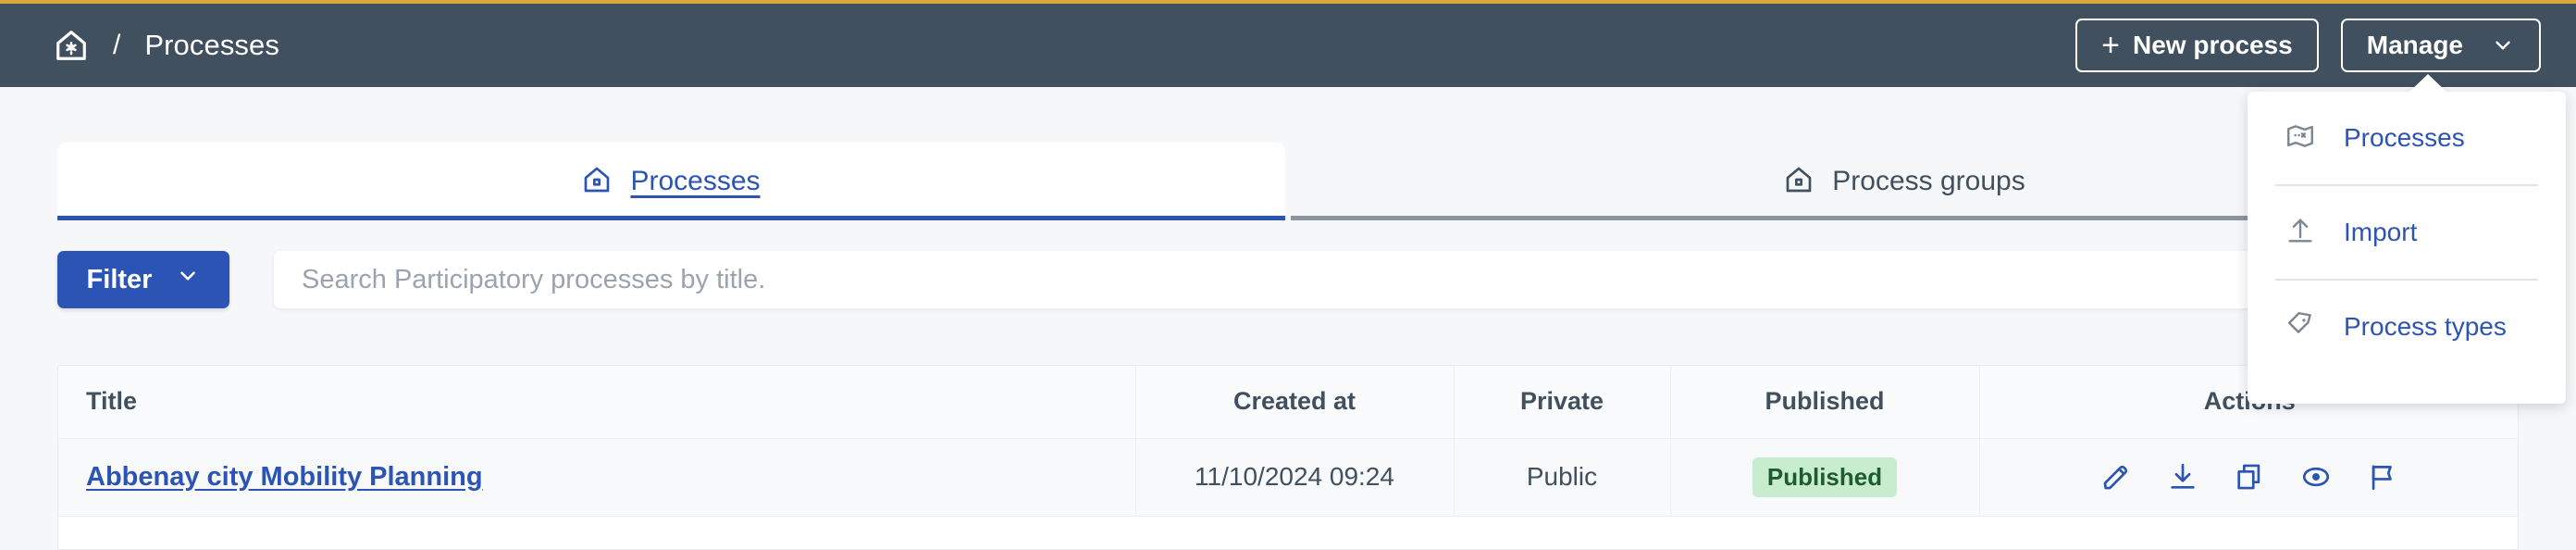  What do you see at coordinates (2182, 477) in the screenshot?
I see `download-icon` at bounding box center [2182, 477].